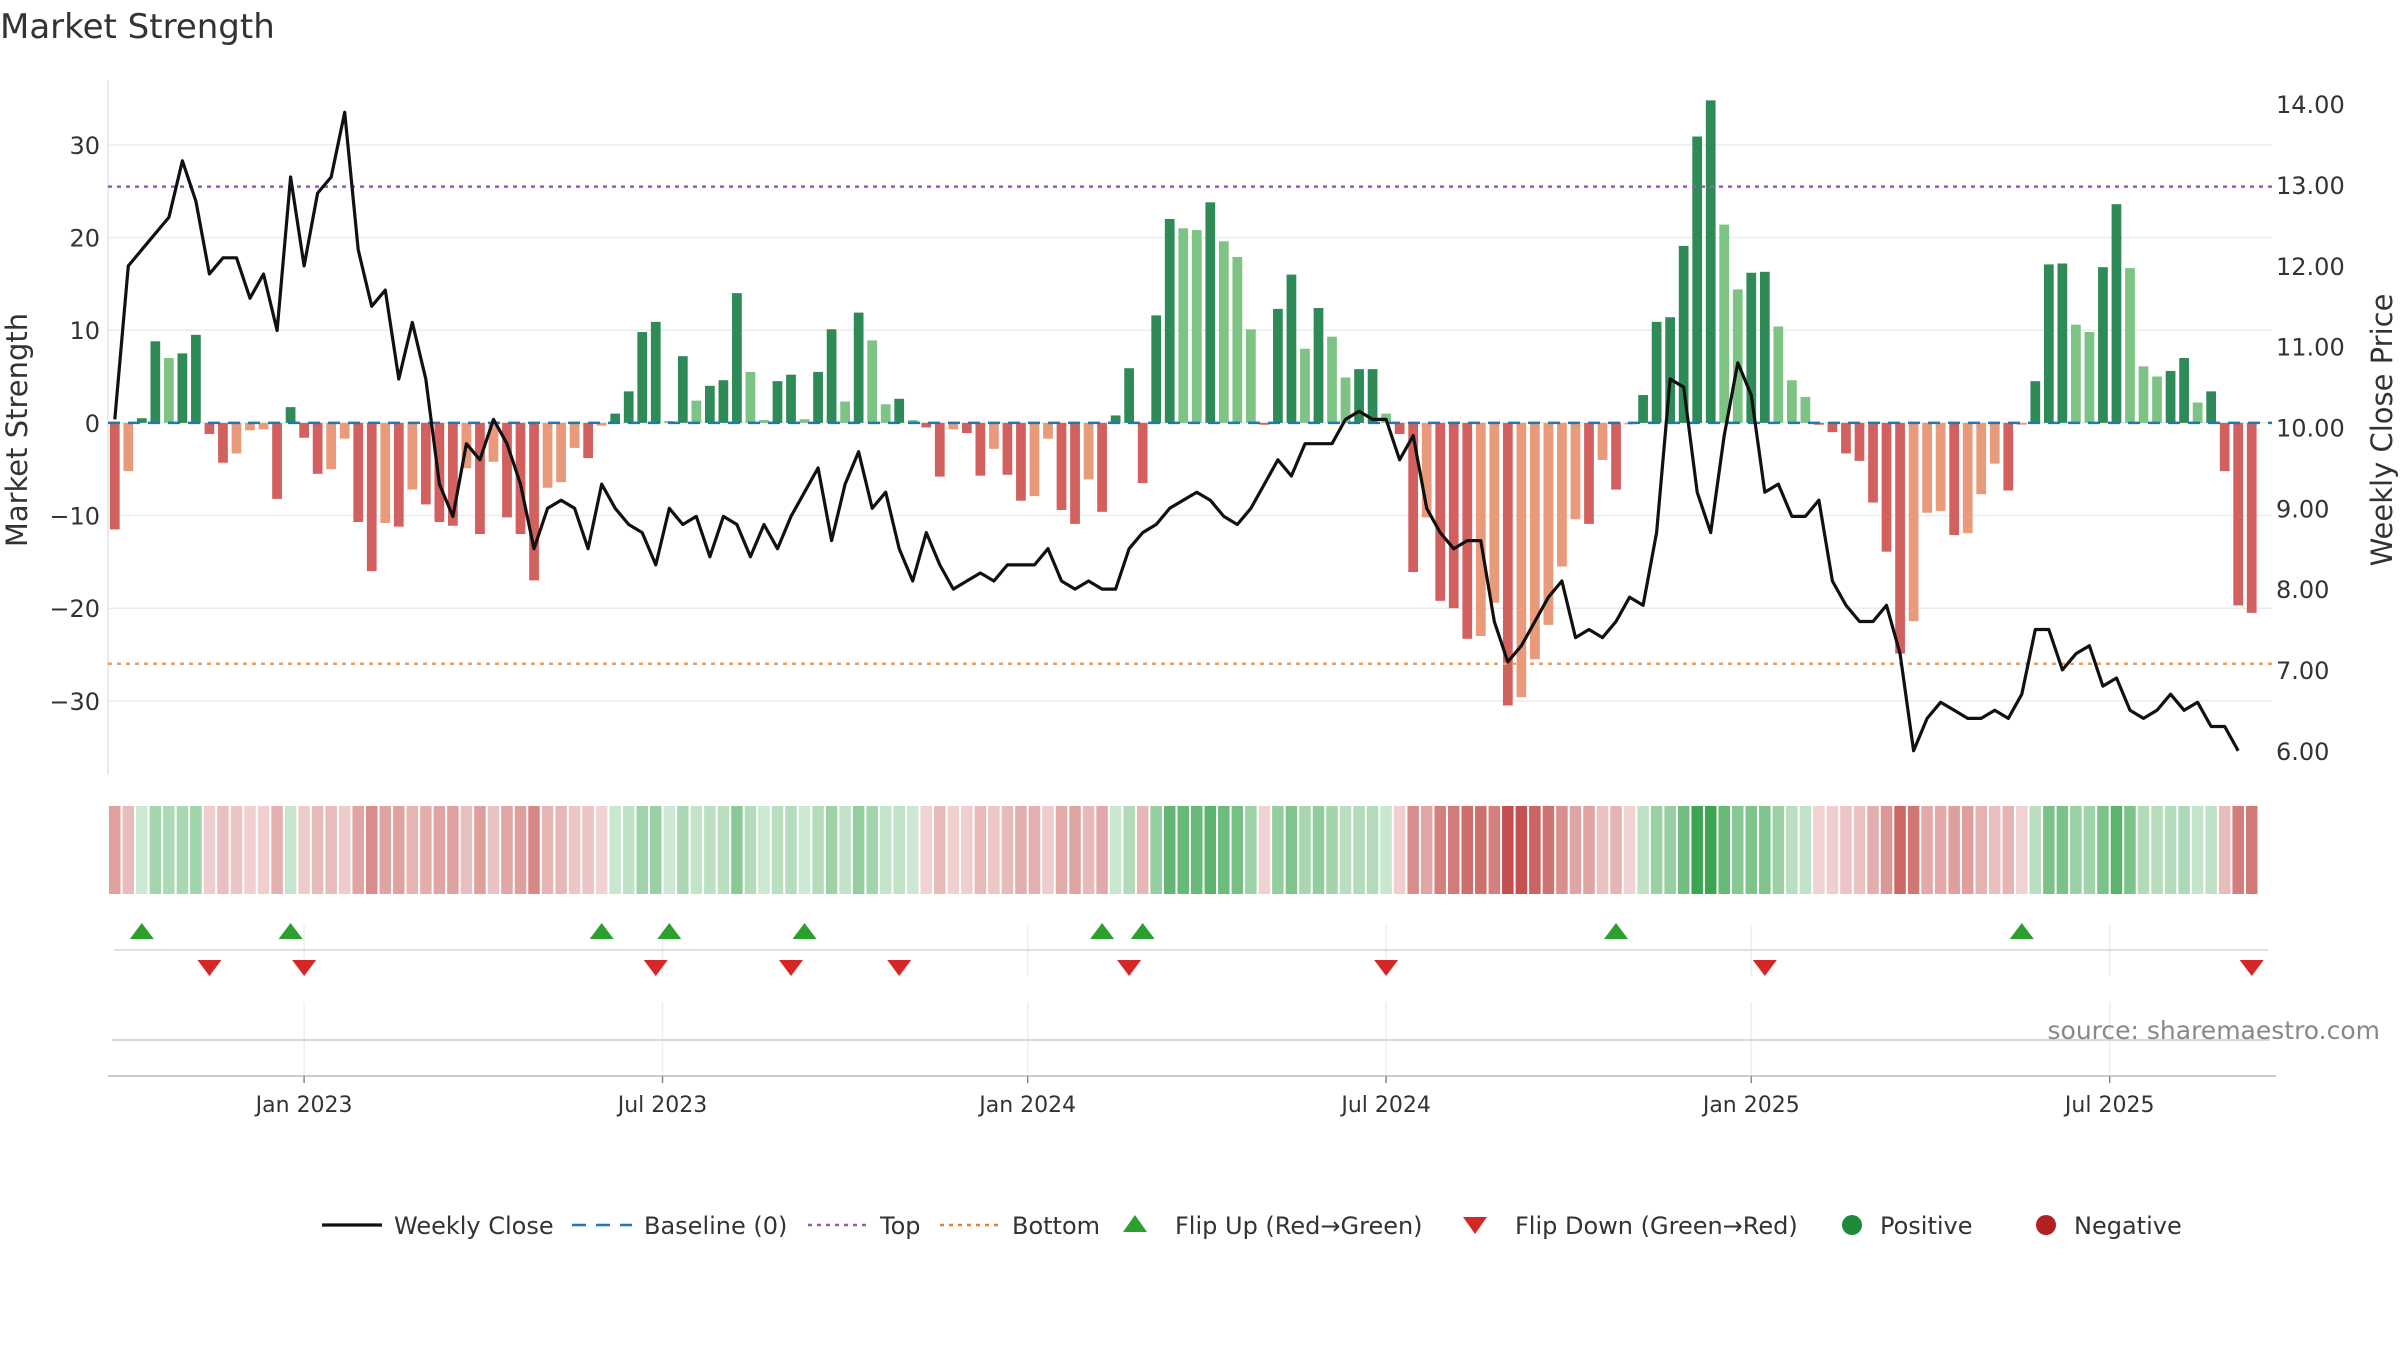 This screenshot has width=2400, height=1350. What do you see at coordinates (1475, 1225) in the screenshot?
I see `legend-swatch-triangle-down` at bounding box center [1475, 1225].